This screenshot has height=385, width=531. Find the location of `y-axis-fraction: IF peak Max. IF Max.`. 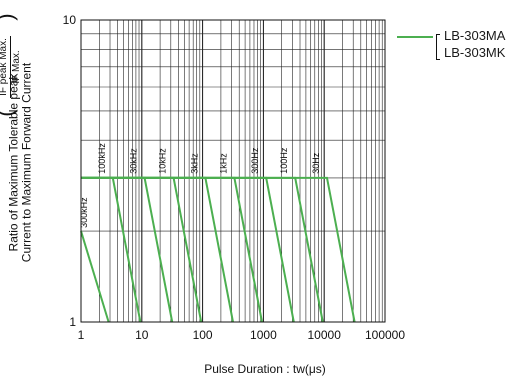

y-axis-fraction: IF peak Max. IF Max. is located at coordinates (11, 69).